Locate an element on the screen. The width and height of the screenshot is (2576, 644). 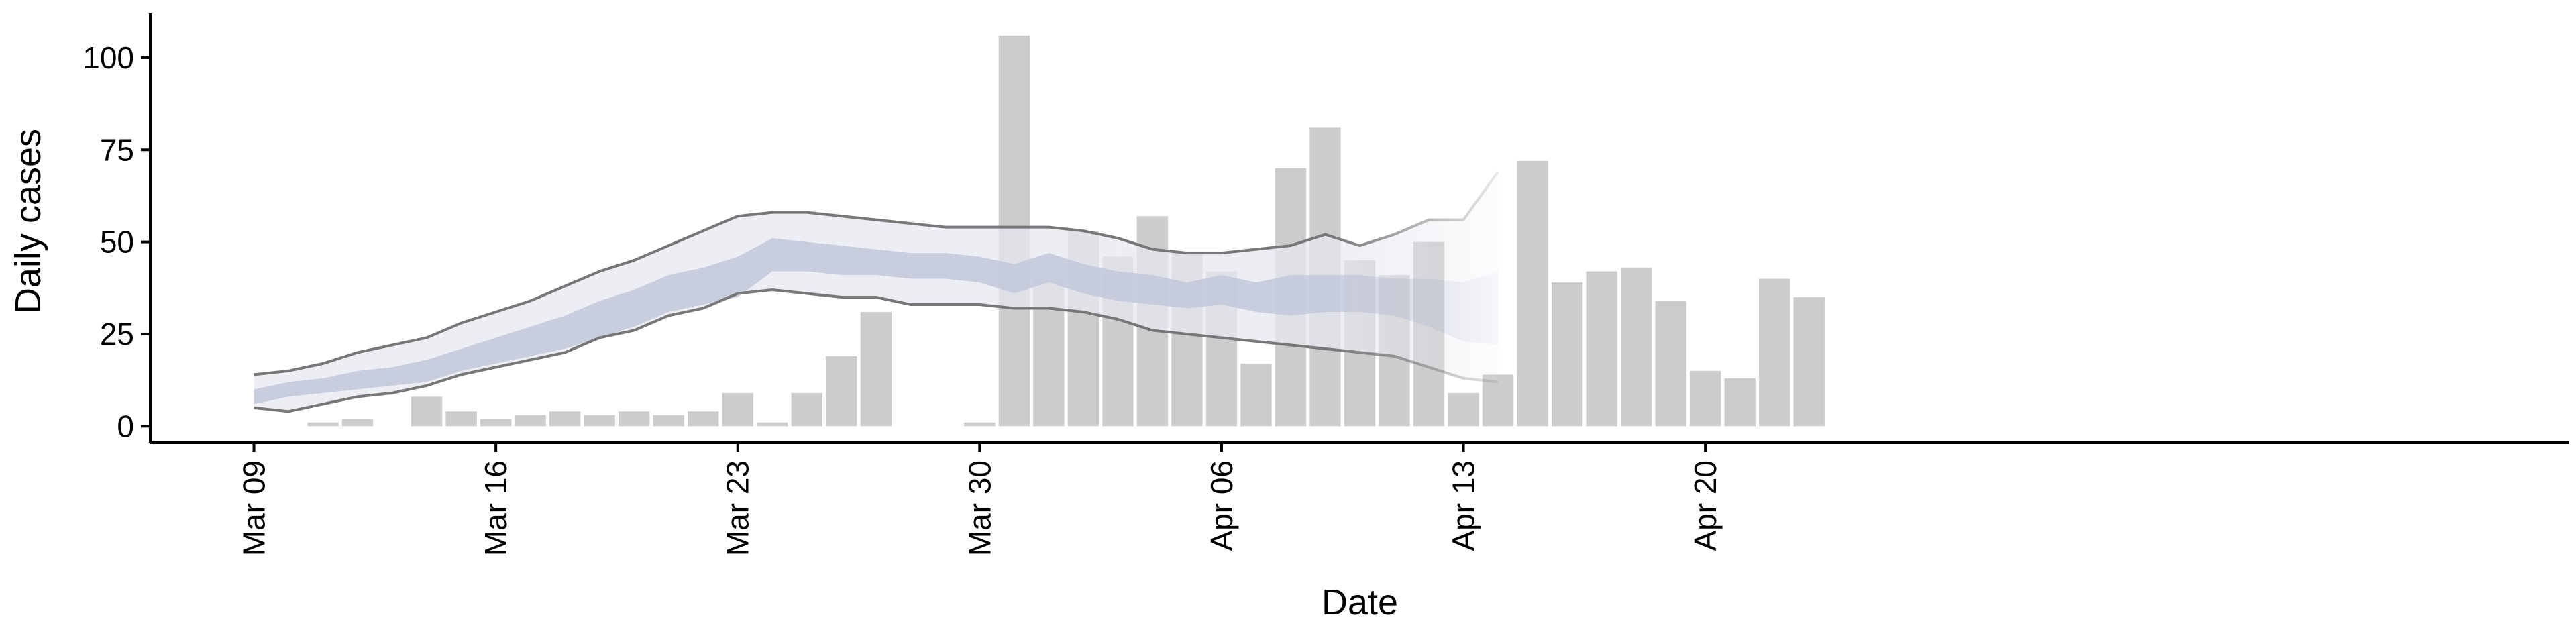
lower-bound-line is located at coordinates (876, 350).